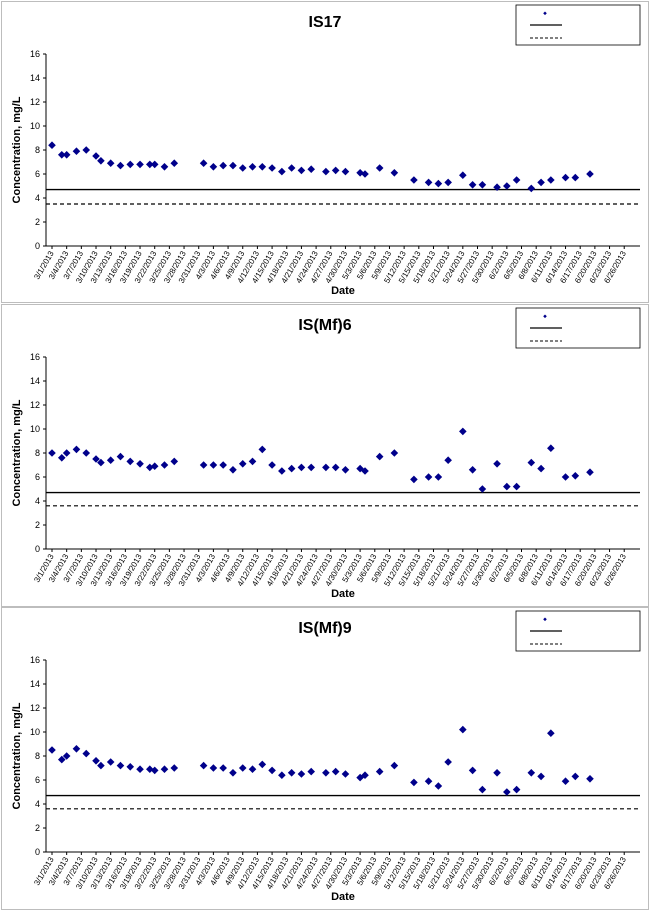 Image resolution: width=652 pixels, height=912 pixels. Describe the element at coordinates (578, 25) in the screenshot. I see `legend` at that location.